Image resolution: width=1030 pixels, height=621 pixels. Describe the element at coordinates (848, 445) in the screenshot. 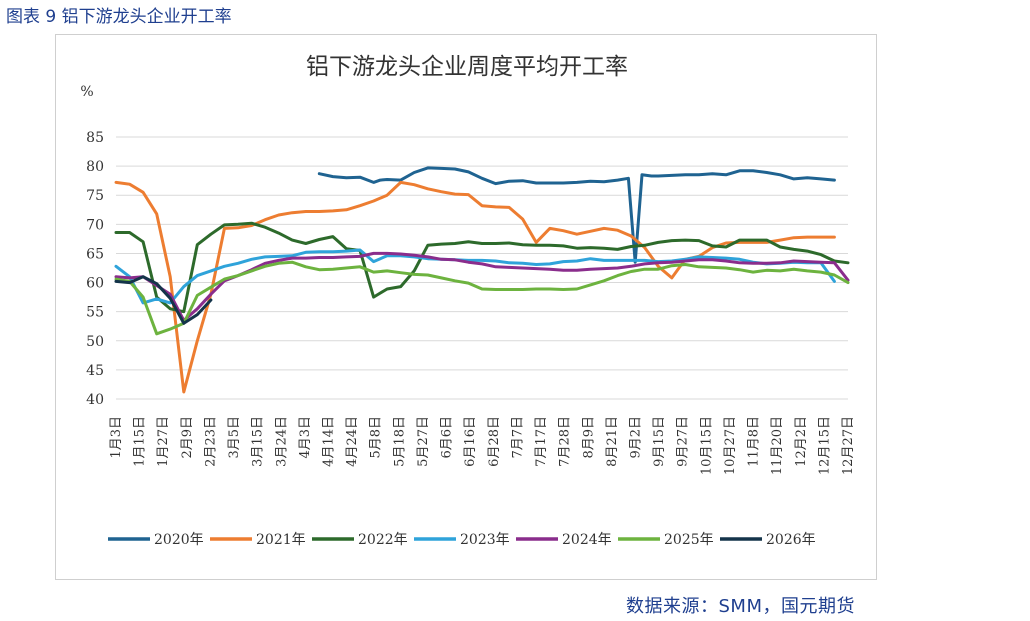

I see `x-tick-label: 12月27日` at that location.